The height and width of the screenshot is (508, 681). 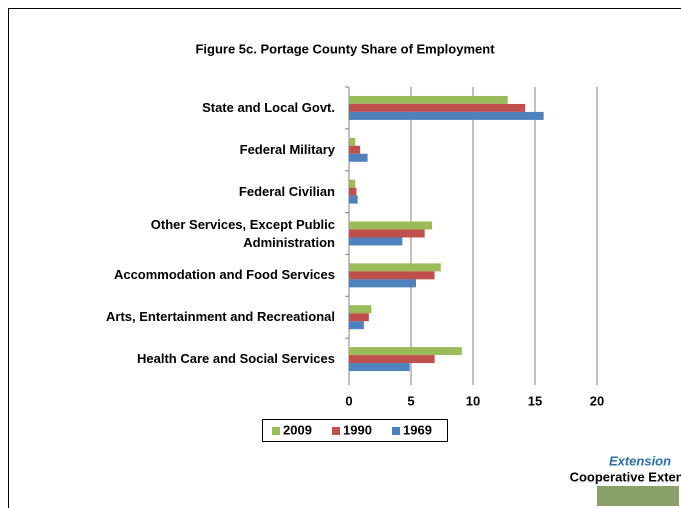 I want to click on y-tick-label: Health Care and Social Services, so click(x=236, y=359).